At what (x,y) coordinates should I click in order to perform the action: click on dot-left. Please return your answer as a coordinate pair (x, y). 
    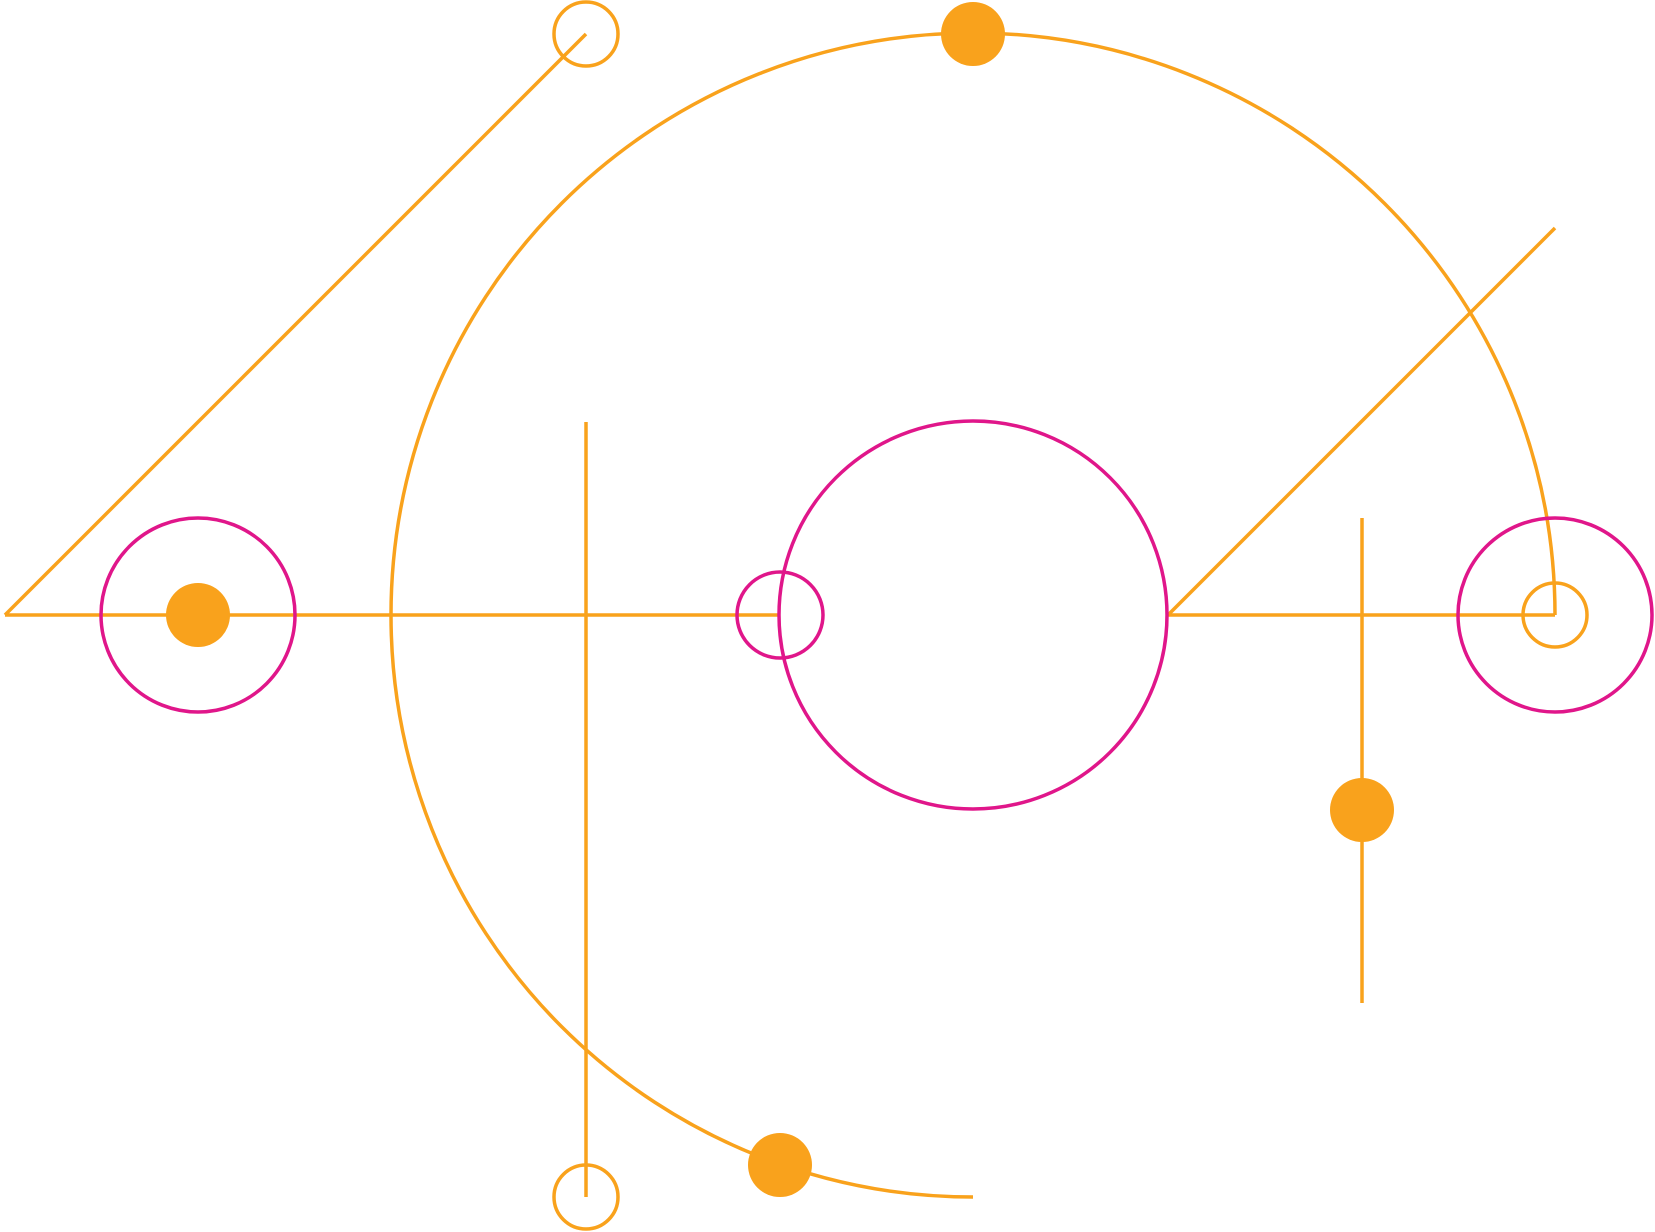
    Looking at the image, I should click on (198, 615).